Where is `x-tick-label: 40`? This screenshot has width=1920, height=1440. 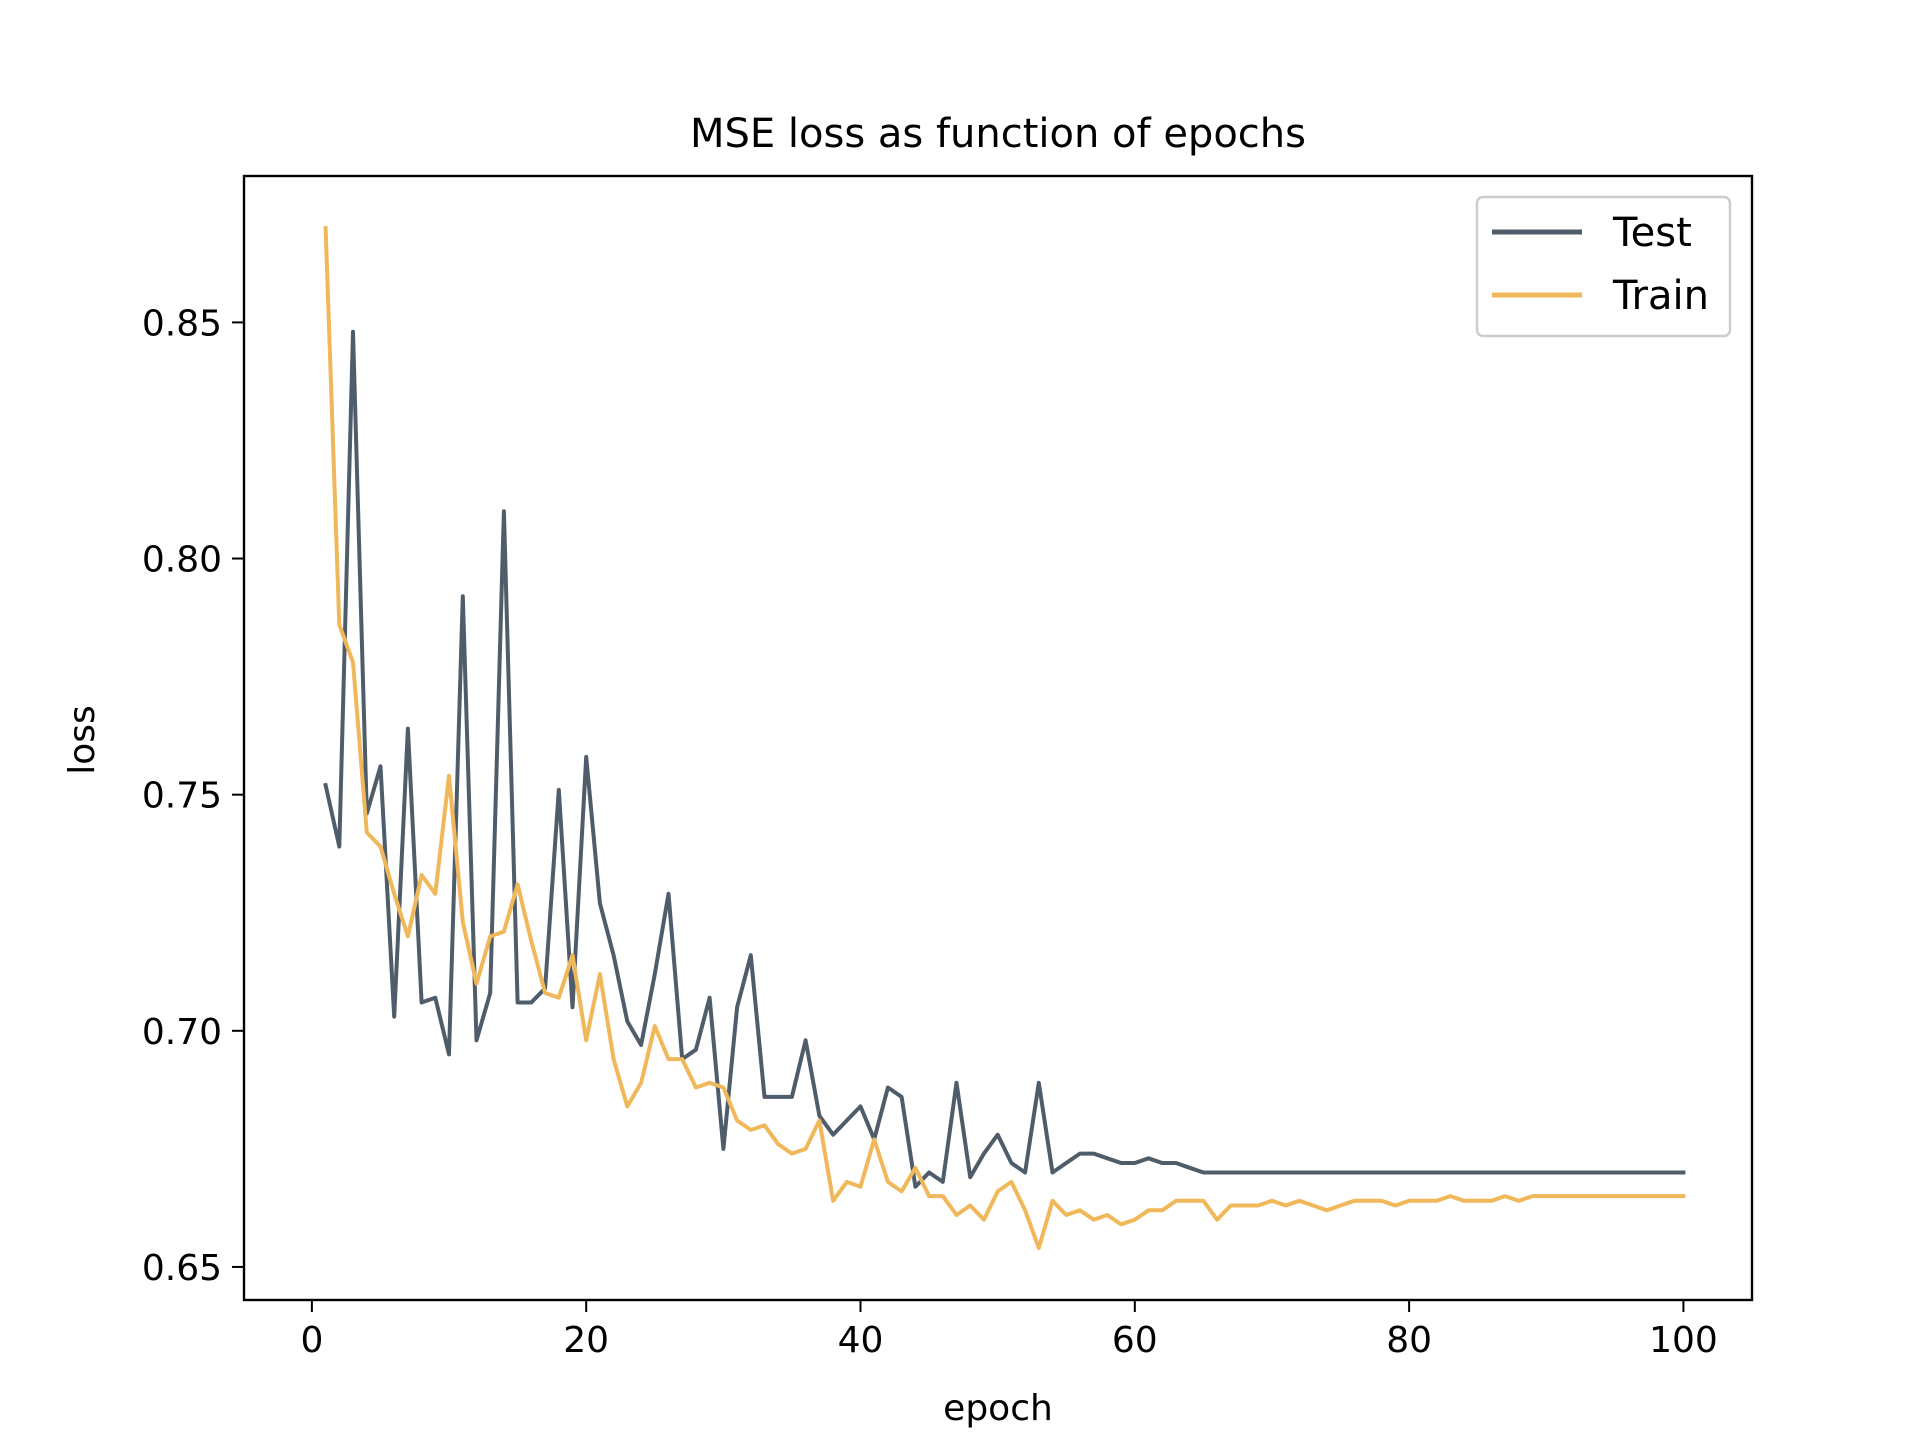 x-tick-label: 40 is located at coordinates (861, 1340).